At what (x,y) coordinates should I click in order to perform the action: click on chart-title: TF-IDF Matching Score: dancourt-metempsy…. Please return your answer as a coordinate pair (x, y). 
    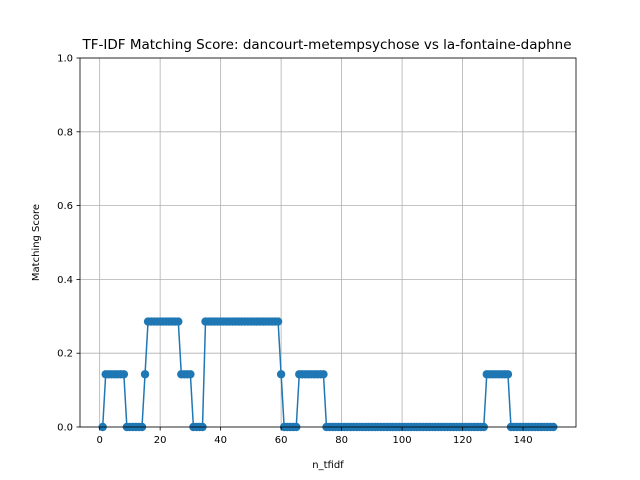
    Looking at the image, I should click on (327, 45).